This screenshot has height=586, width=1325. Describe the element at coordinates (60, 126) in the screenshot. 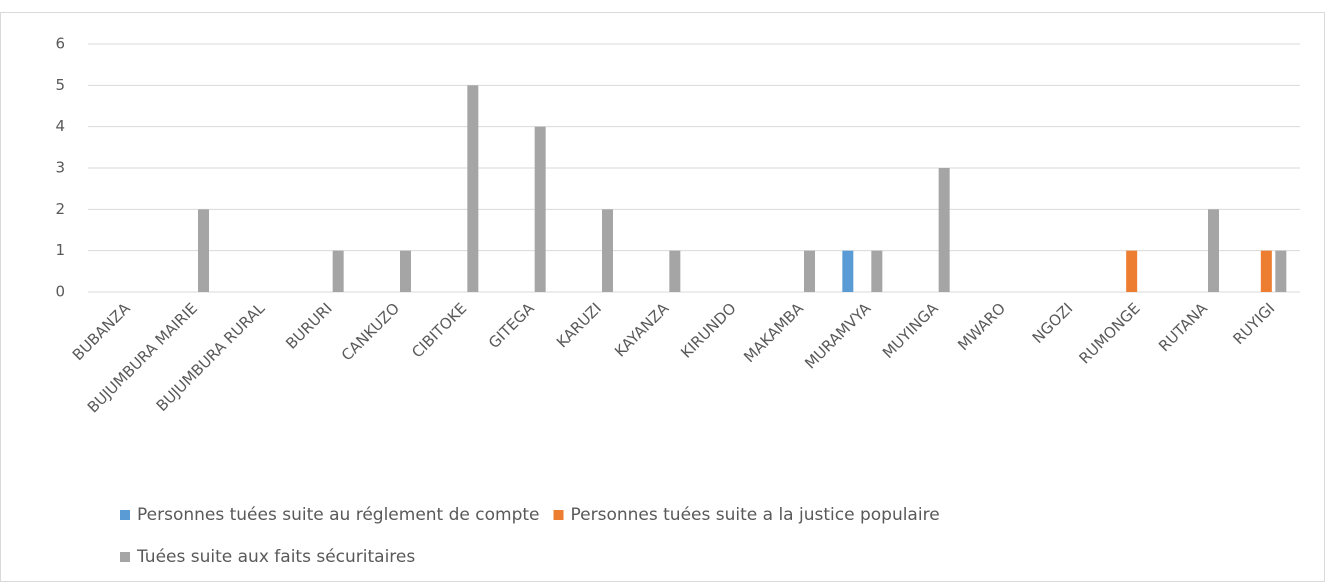

I see `y-tick-label: 4` at that location.